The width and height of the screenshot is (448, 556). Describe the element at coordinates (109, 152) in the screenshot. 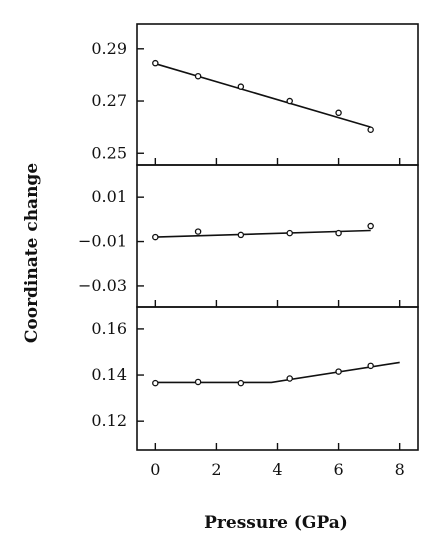

I see `y-tick-label: 0.25` at that location.